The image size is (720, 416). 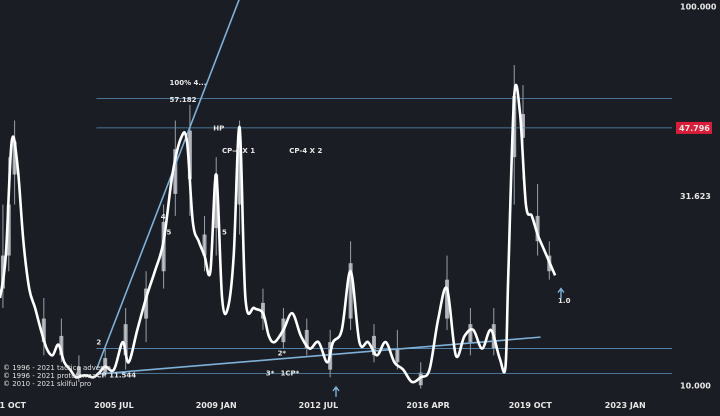 What do you see at coordinates (182, 100) in the screenshot?
I see `annotation-1: 57.182` at bounding box center [182, 100].